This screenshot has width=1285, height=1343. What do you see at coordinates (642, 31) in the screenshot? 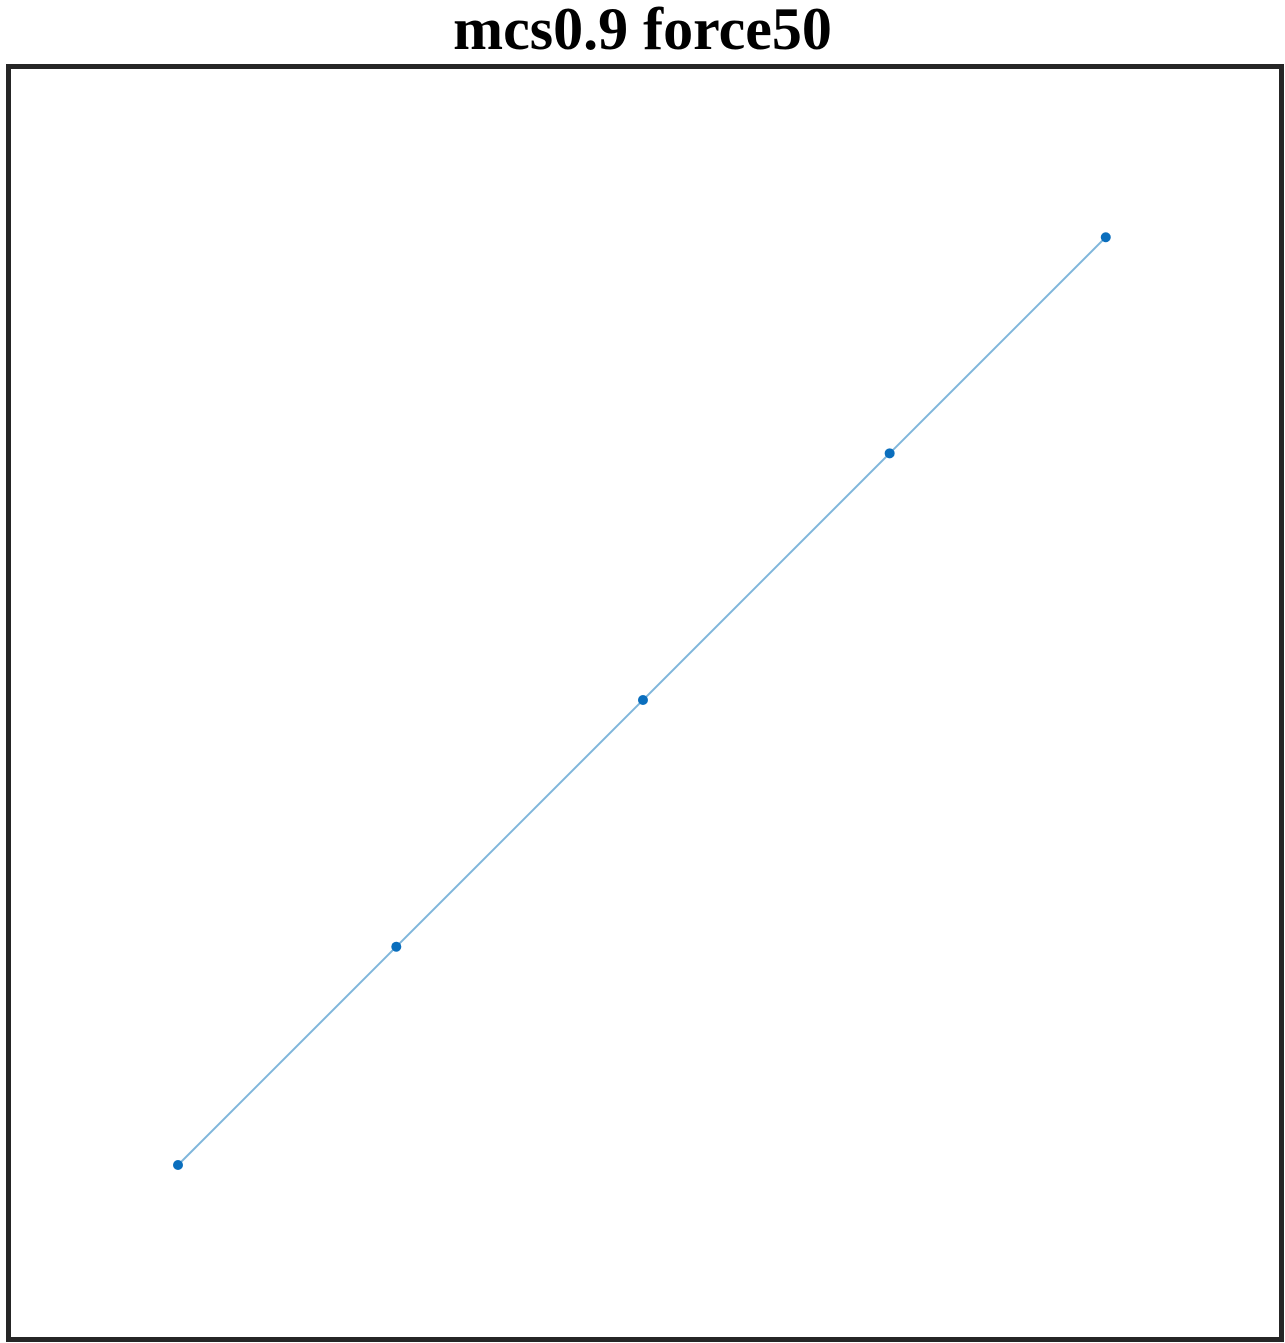
I see `chart-title: mcs0.9 force50` at bounding box center [642, 31].